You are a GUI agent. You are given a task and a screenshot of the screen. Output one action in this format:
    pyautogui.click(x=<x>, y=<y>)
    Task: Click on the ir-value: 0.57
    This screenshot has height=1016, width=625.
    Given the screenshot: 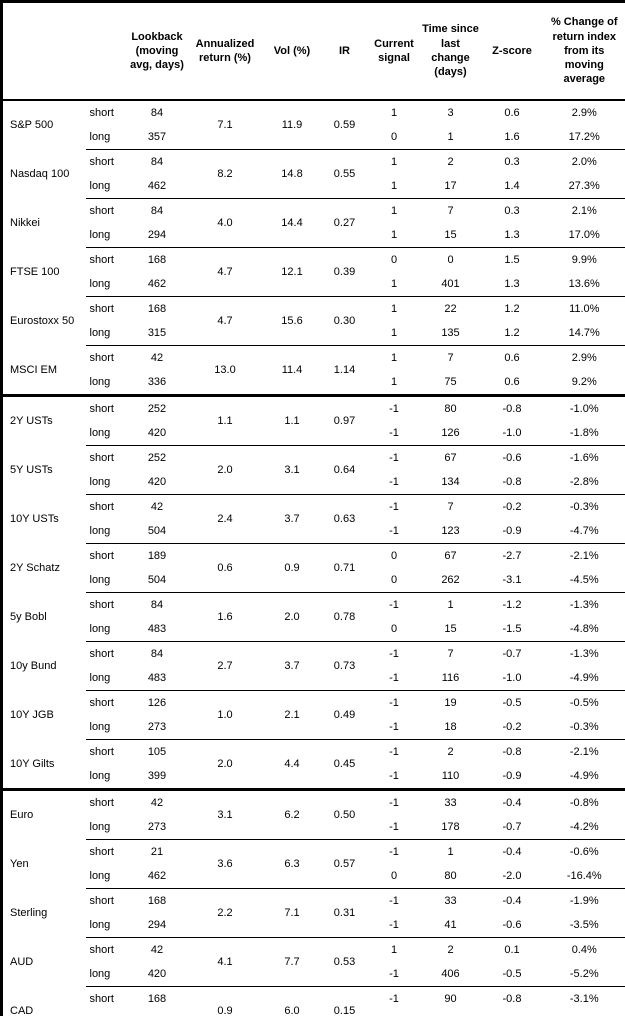 What is the action you would take?
    pyautogui.click(x=344, y=864)
    